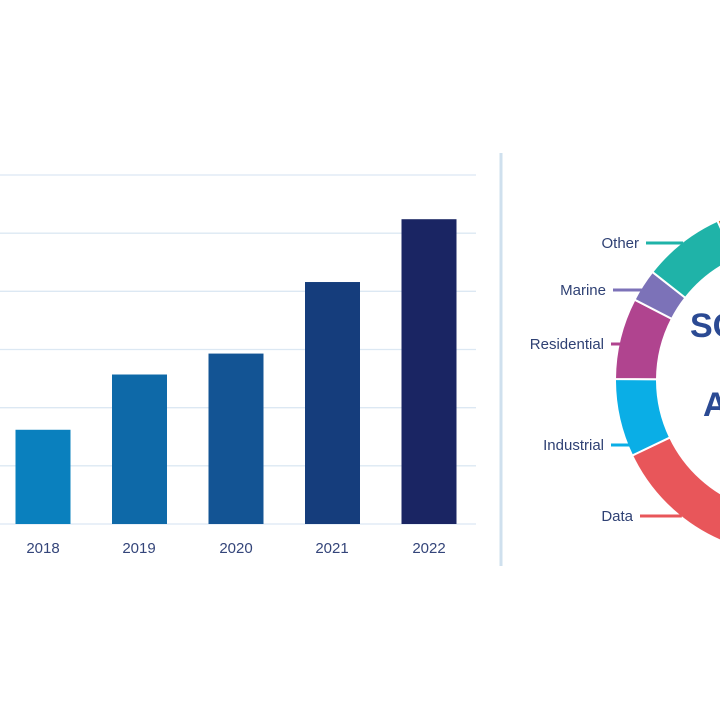  What do you see at coordinates (675, 489) in the screenshot?
I see `donut-segment-data` at bounding box center [675, 489].